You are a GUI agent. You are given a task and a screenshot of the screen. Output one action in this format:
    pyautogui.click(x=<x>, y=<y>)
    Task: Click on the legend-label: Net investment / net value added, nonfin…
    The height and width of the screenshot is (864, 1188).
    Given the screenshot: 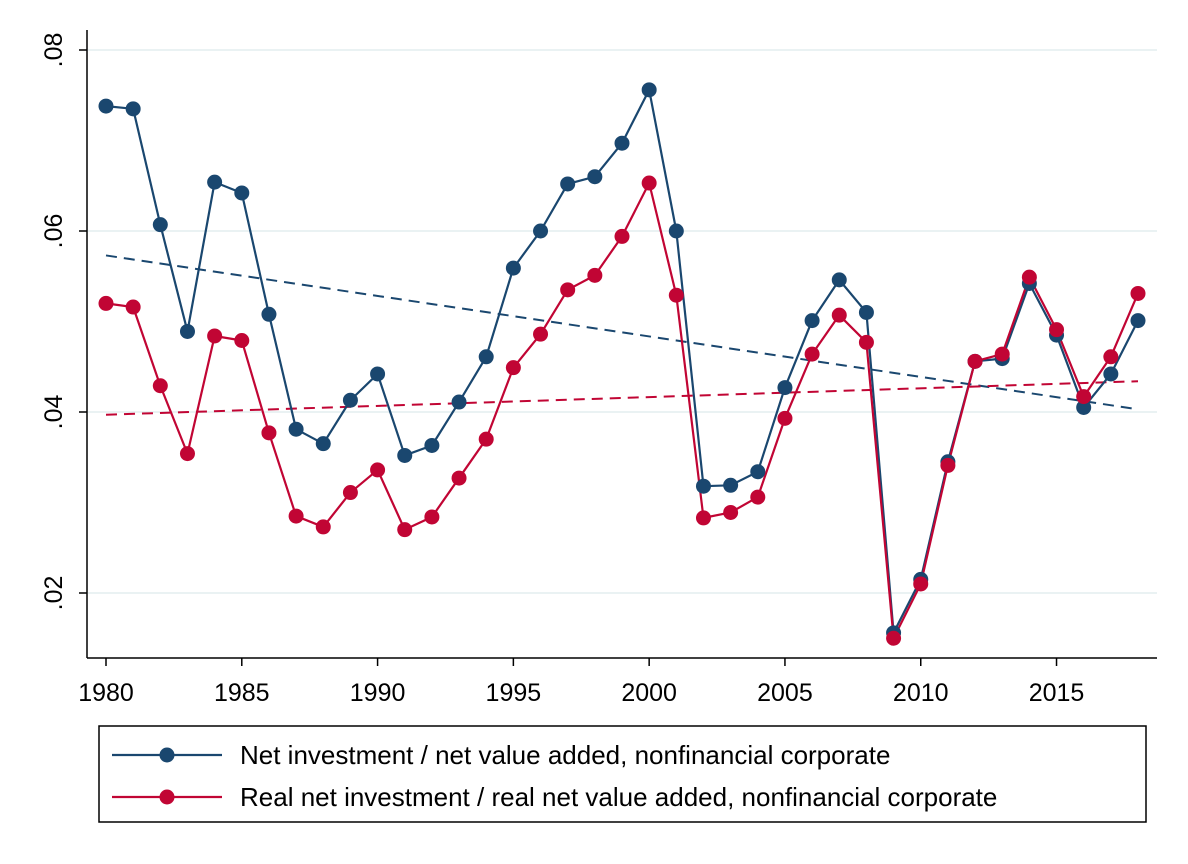 What is the action you would take?
    pyautogui.click(x=565, y=755)
    